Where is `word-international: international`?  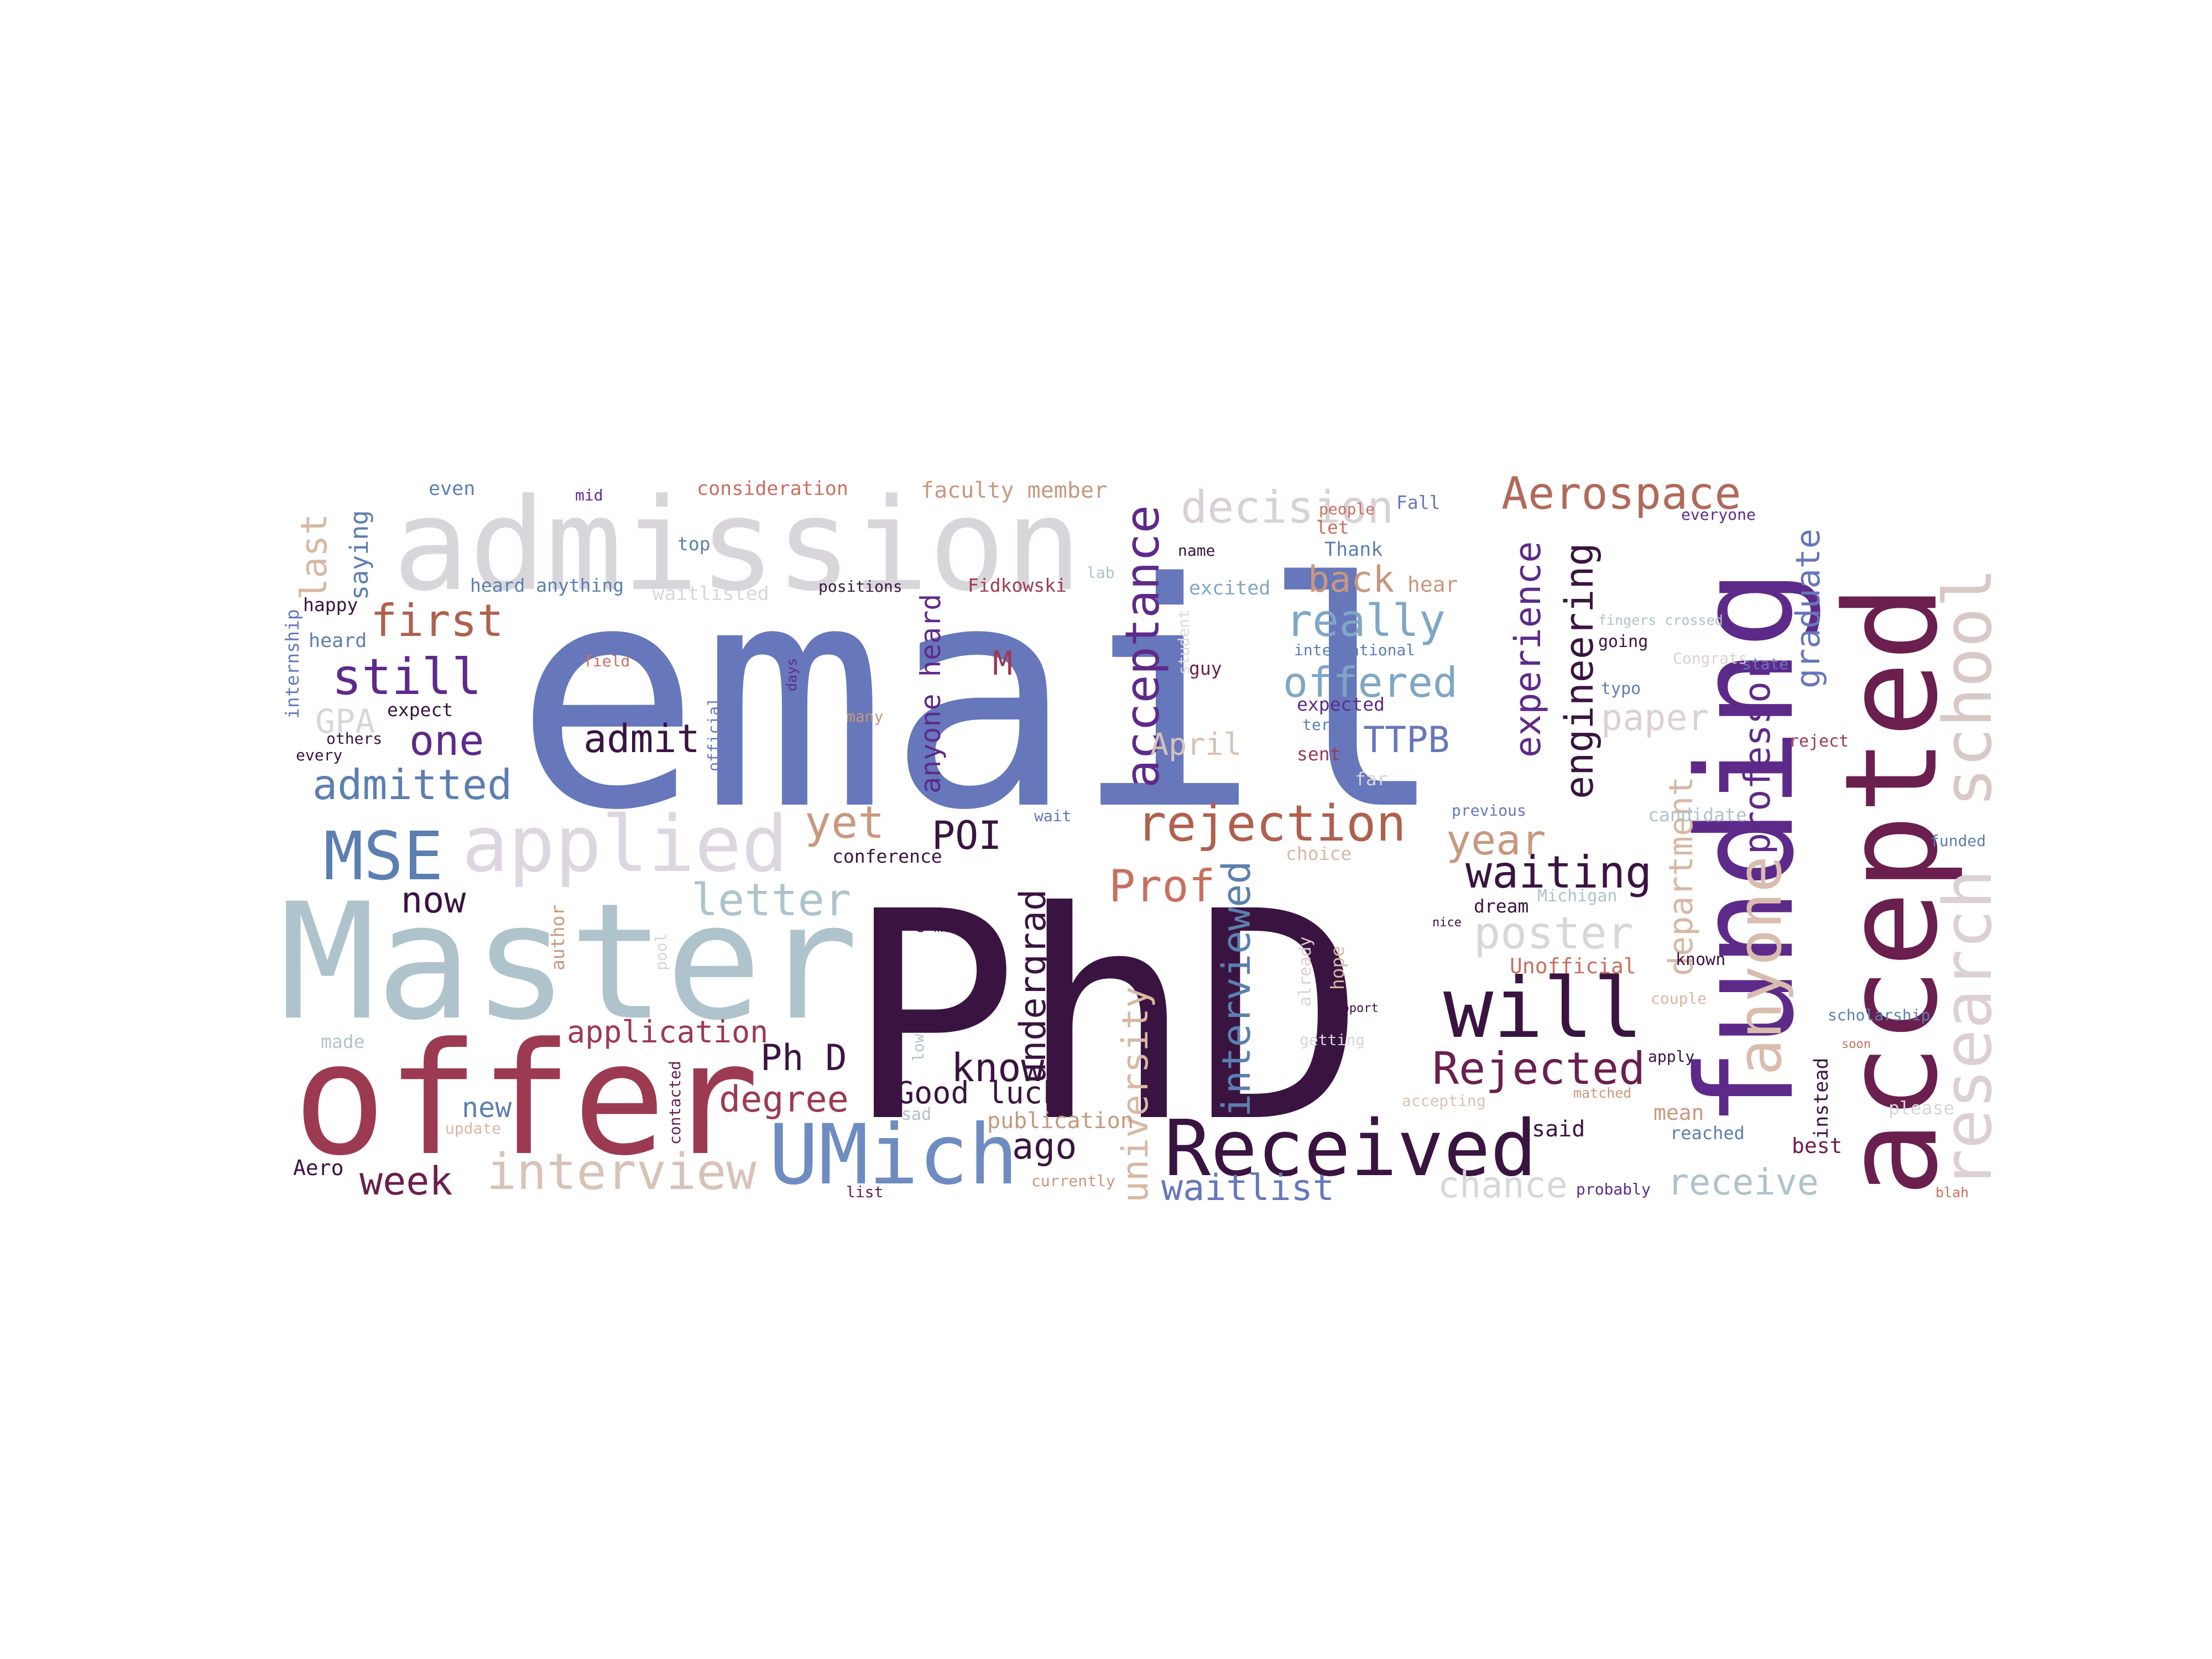
word-international: international is located at coordinates (1355, 650).